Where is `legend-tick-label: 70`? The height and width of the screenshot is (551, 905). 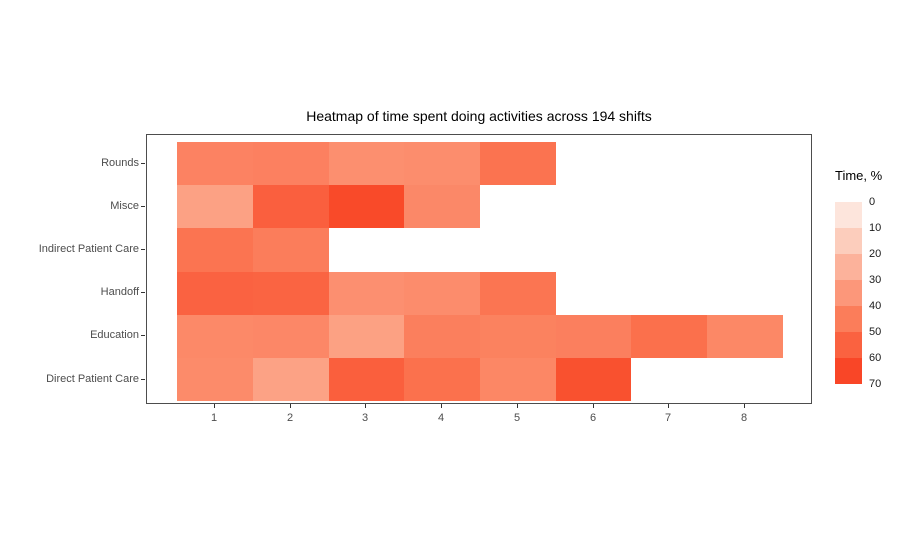 legend-tick-label: 70 is located at coordinates (875, 384).